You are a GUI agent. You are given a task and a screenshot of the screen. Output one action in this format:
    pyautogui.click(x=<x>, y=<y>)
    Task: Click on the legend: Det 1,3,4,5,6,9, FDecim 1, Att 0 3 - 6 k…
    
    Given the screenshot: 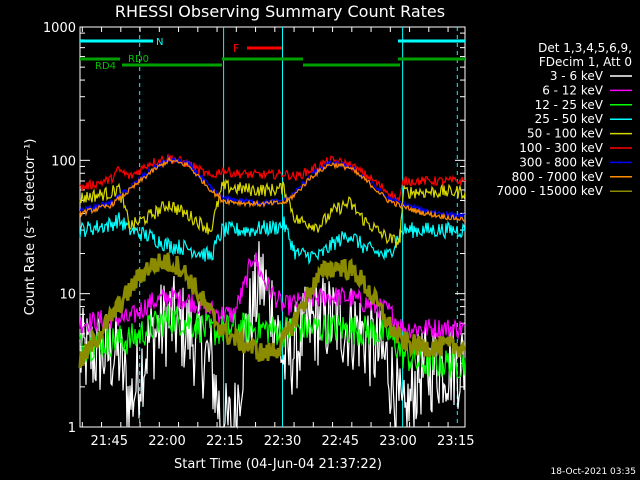 What is the action you would take?
    pyautogui.click(x=564, y=119)
    